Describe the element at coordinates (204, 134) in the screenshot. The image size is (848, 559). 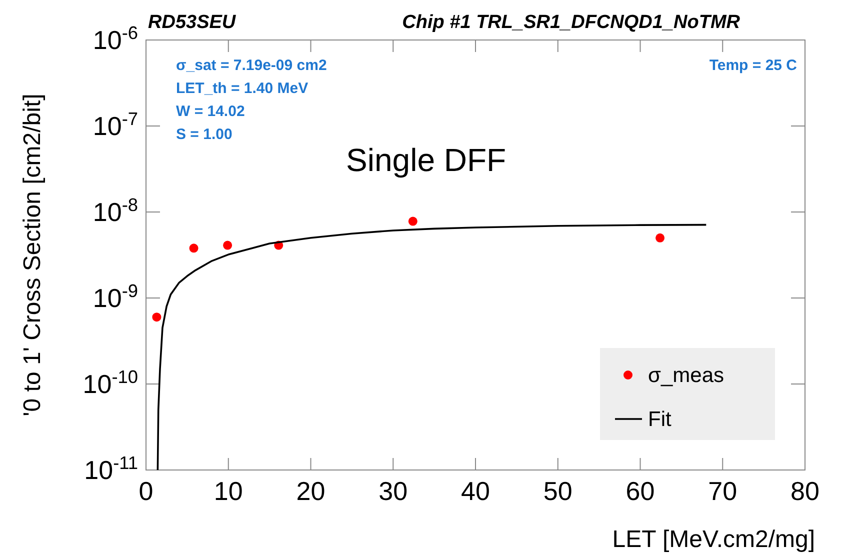
I see `annotation: S = 1.00` at that location.